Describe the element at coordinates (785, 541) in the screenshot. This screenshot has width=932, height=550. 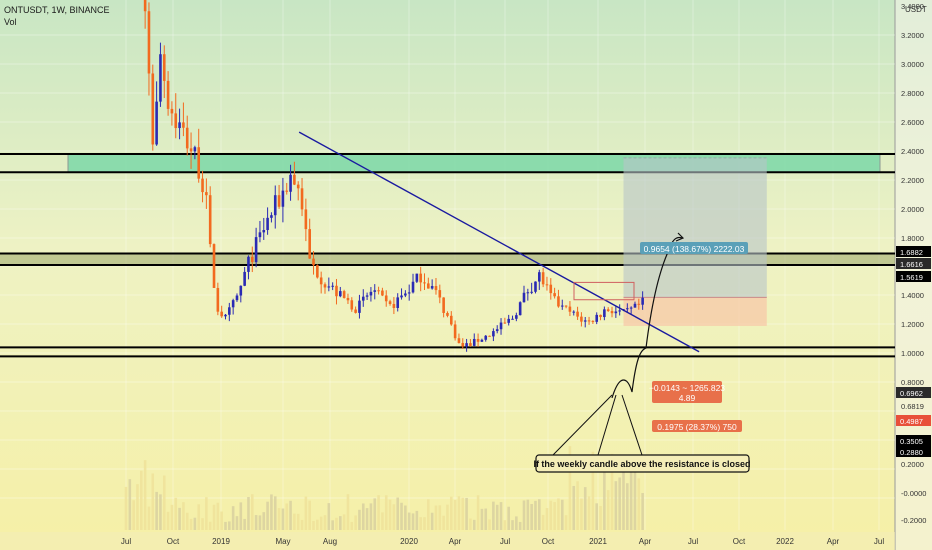
I see `time-tick-label: 2022` at that location.